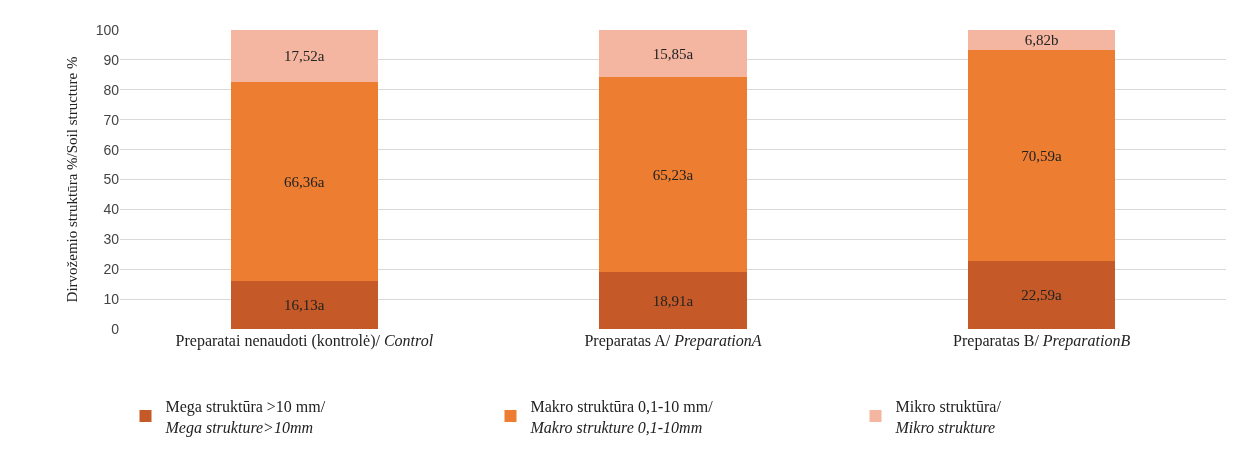 Image resolution: width=1246 pixels, height=456 pixels. I want to click on data-label: 65,23a, so click(673, 174).